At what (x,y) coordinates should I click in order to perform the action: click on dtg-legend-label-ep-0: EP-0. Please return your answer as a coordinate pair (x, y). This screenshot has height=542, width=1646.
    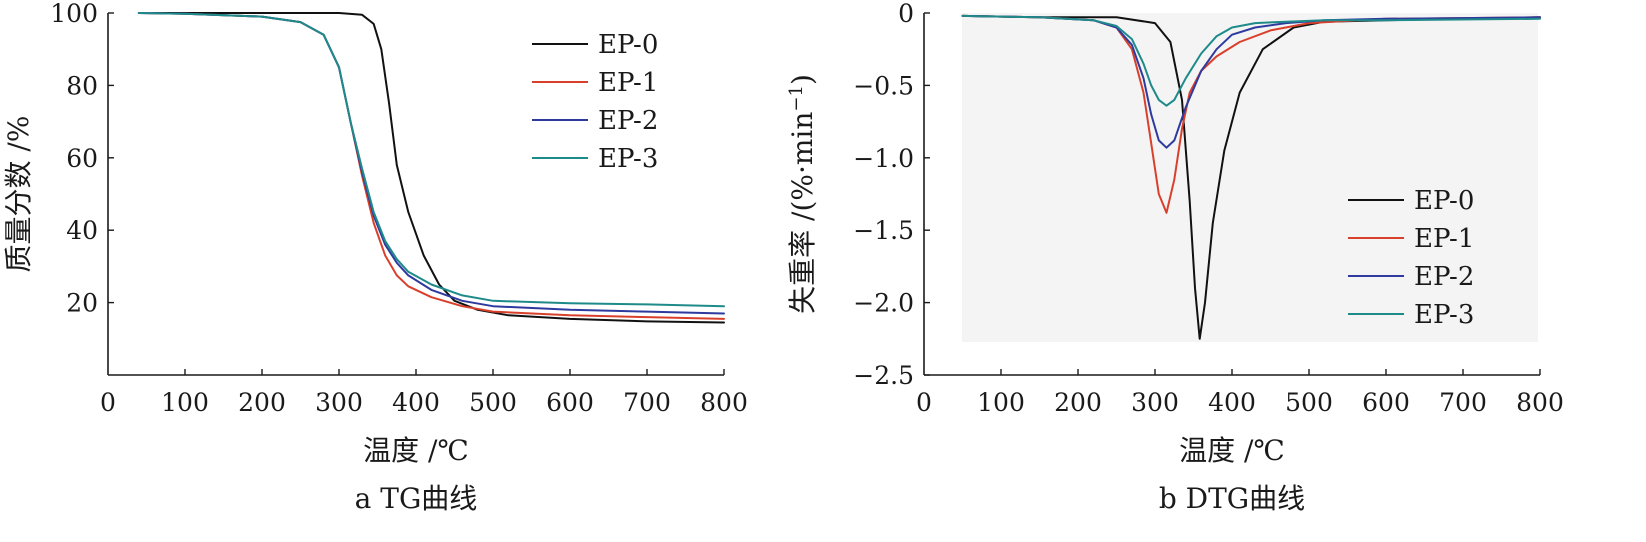
    Looking at the image, I should click on (1444, 201).